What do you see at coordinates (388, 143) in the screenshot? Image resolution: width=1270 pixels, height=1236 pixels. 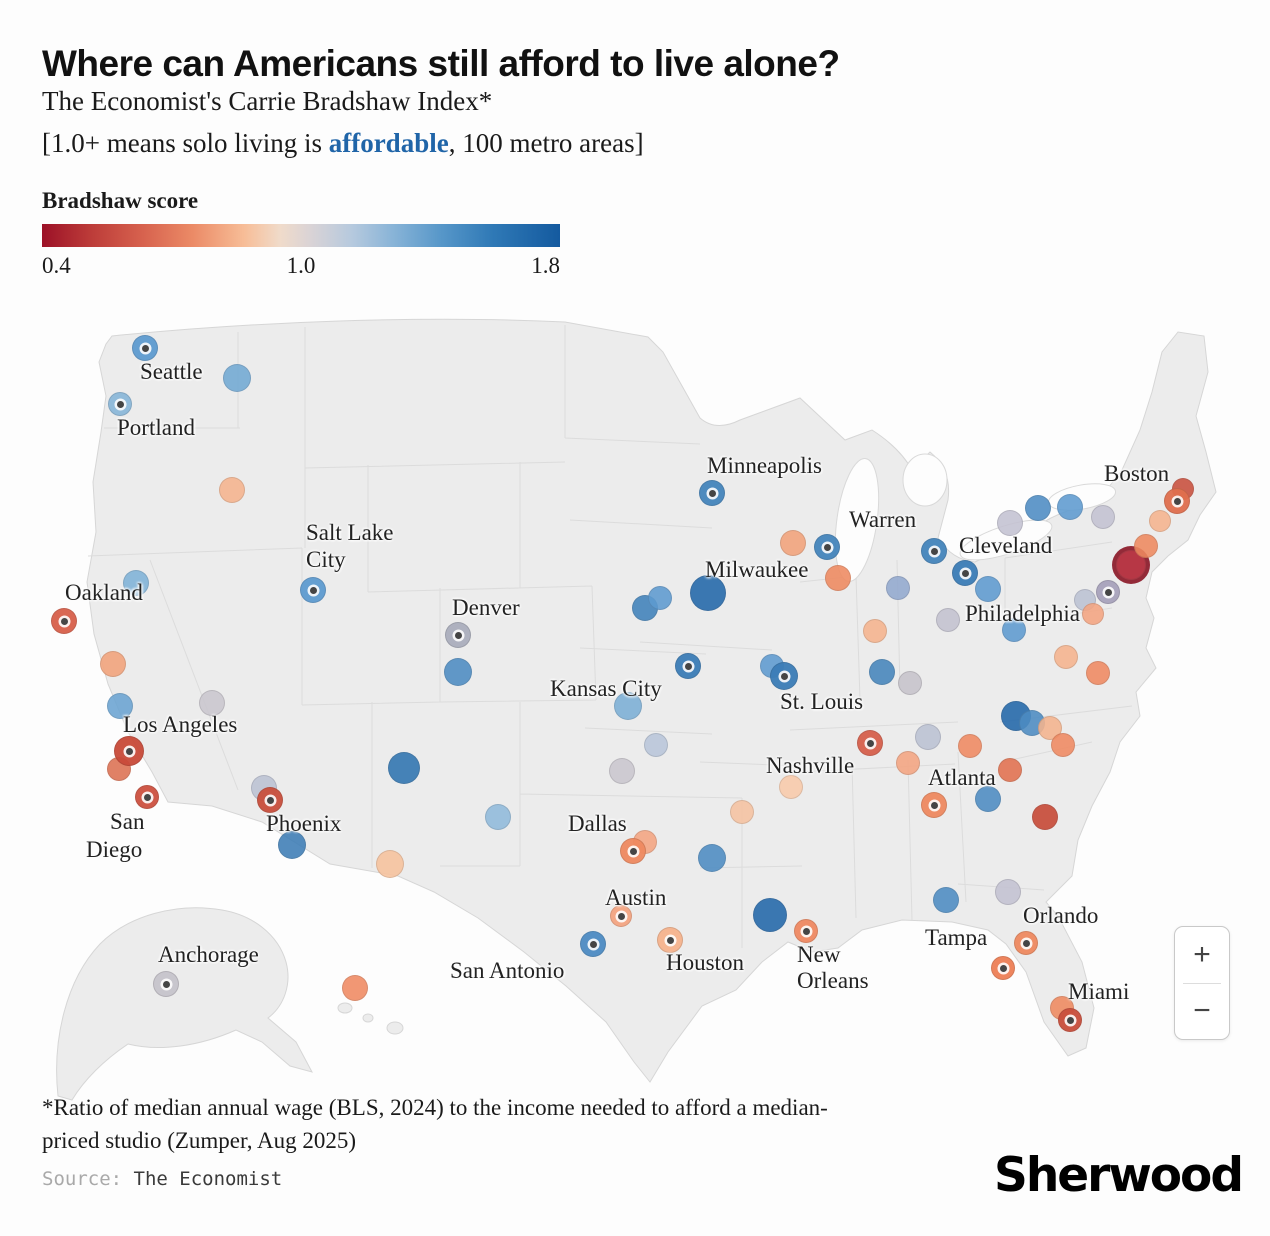 I see `affordable-highlight: affordable` at bounding box center [388, 143].